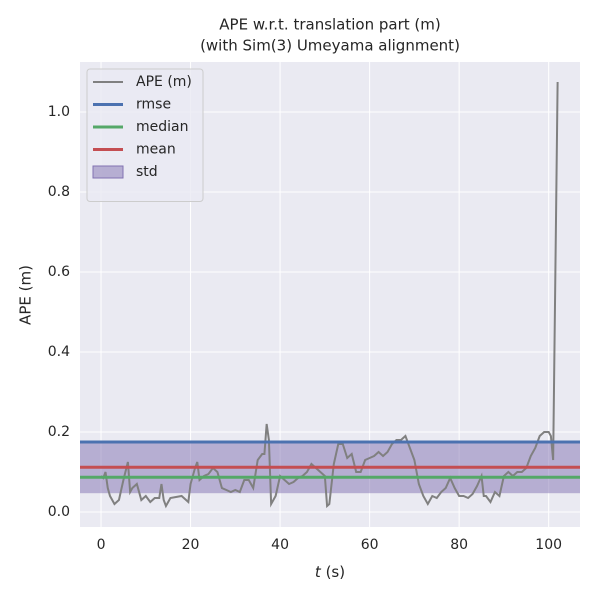 The height and width of the screenshot is (600, 600). Describe the element at coordinates (548, 545) in the screenshot. I see `x-tick-label: 100` at that location.